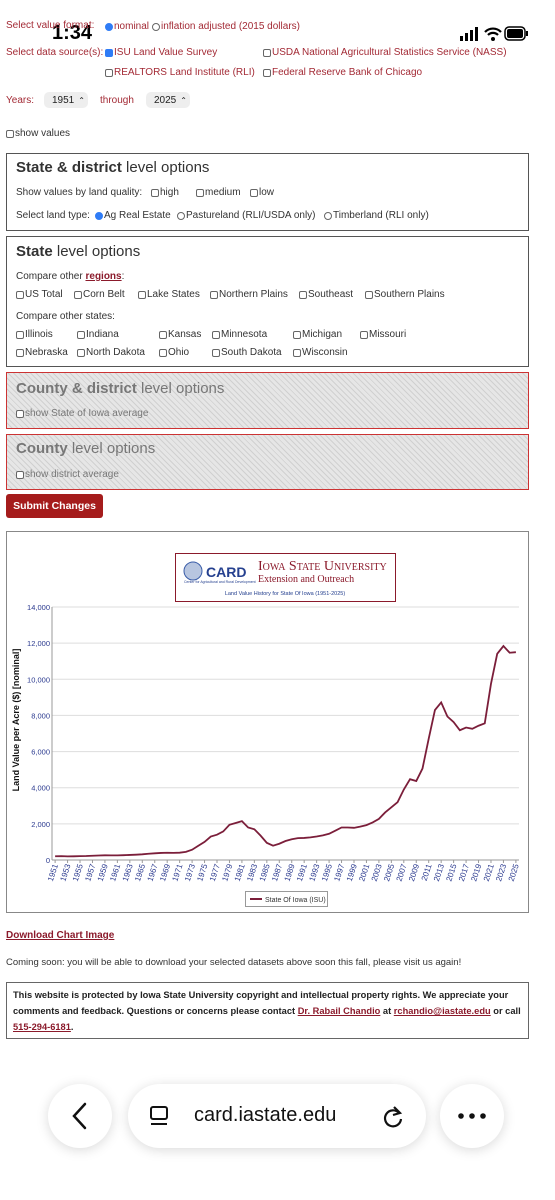  What do you see at coordinates (226, 572) in the screenshot?
I see `logo-card: CARD` at bounding box center [226, 572].